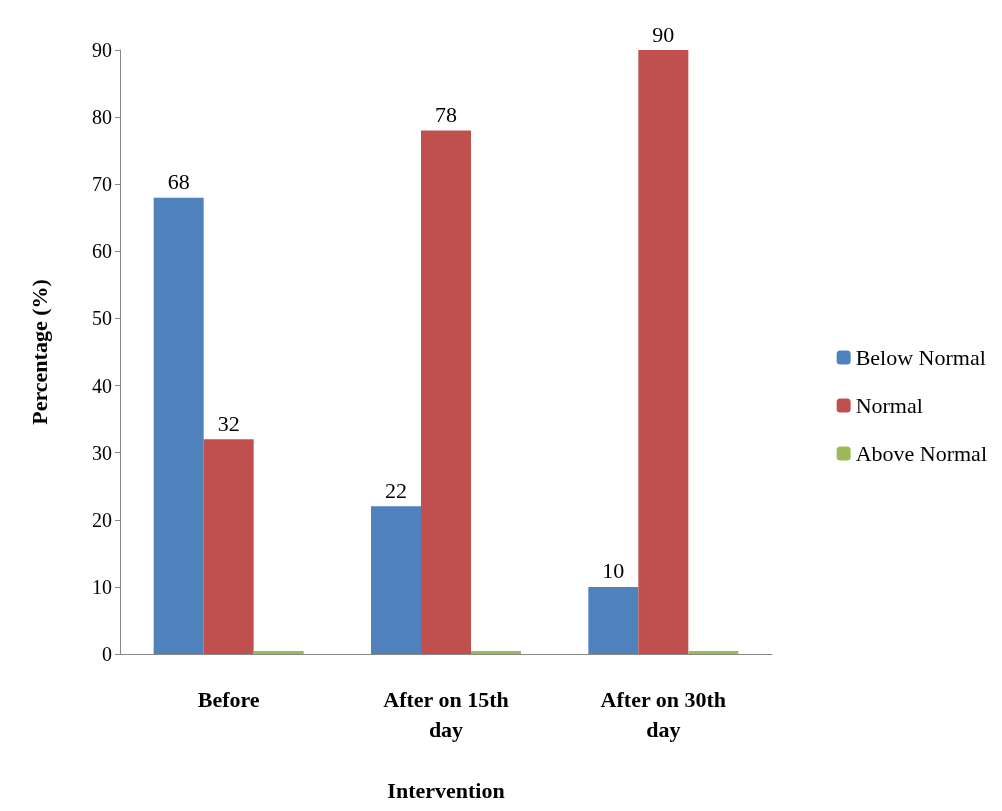 Image resolution: width=1002 pixels, height=811 pixels. What do you see at coordinates (102, 117) in the screenshot?
I see `y-tick-label: 80` at bounding box center [102, 117].